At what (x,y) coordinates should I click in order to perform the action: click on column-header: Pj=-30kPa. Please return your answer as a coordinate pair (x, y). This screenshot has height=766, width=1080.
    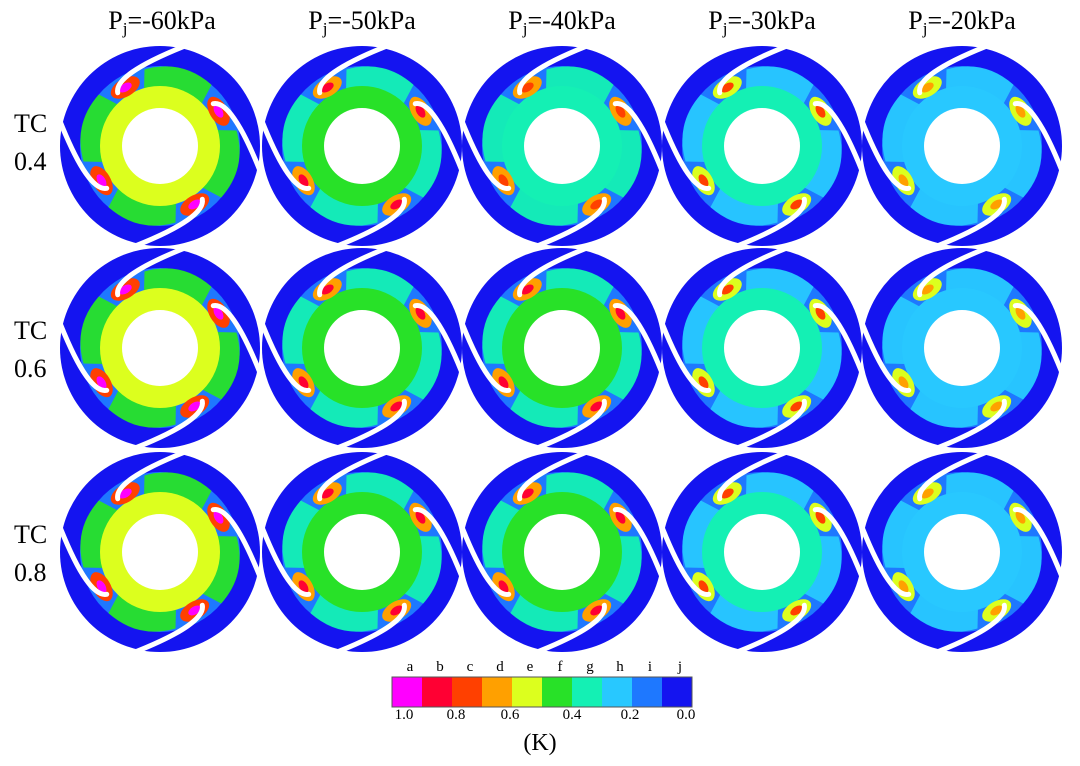
    Looking at the image, I should click on (762, 22).